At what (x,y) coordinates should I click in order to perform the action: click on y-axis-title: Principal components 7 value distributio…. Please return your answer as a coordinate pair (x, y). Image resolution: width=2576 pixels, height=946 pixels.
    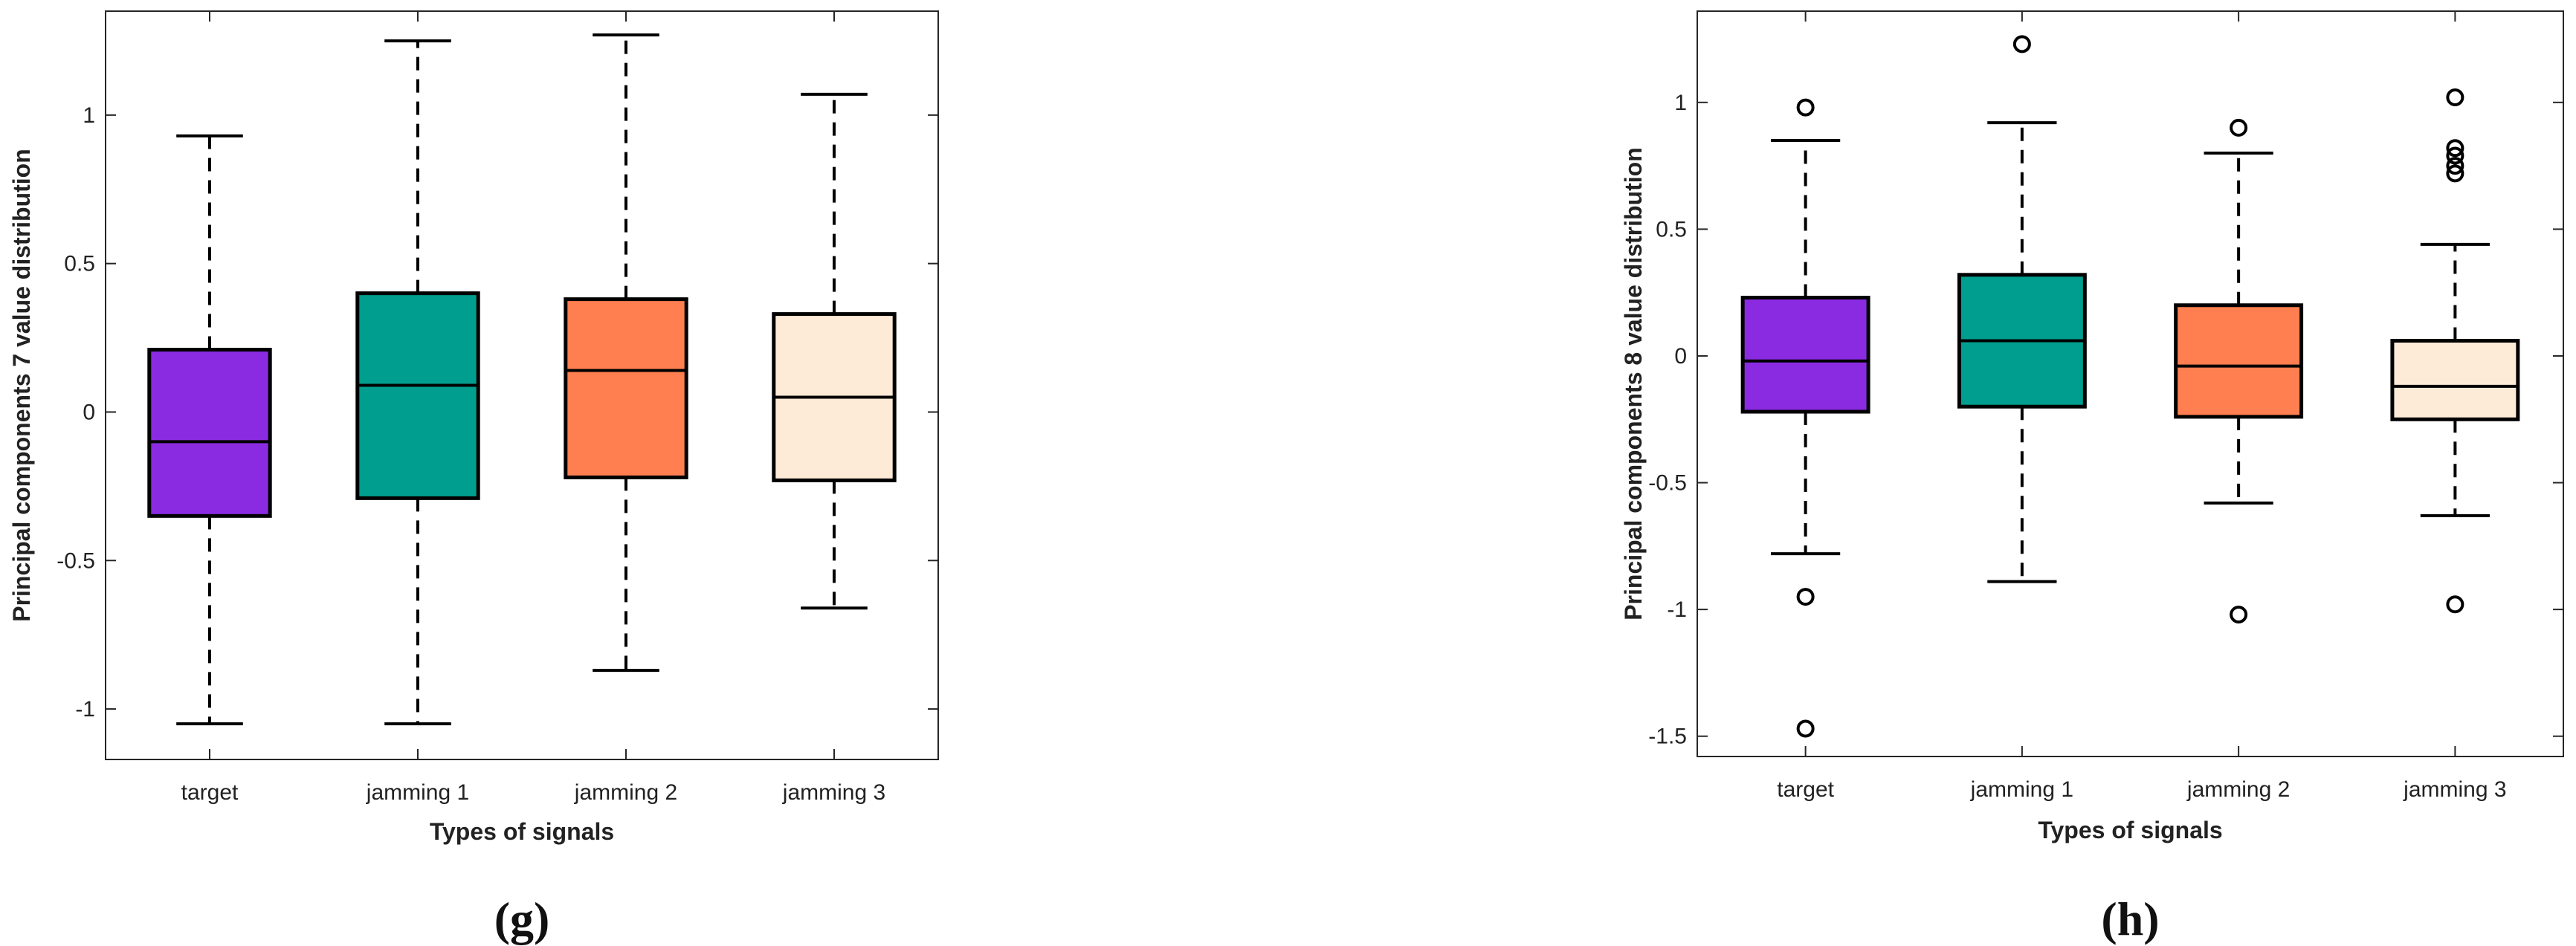
    Looking at the image, I should click on (21, 386).